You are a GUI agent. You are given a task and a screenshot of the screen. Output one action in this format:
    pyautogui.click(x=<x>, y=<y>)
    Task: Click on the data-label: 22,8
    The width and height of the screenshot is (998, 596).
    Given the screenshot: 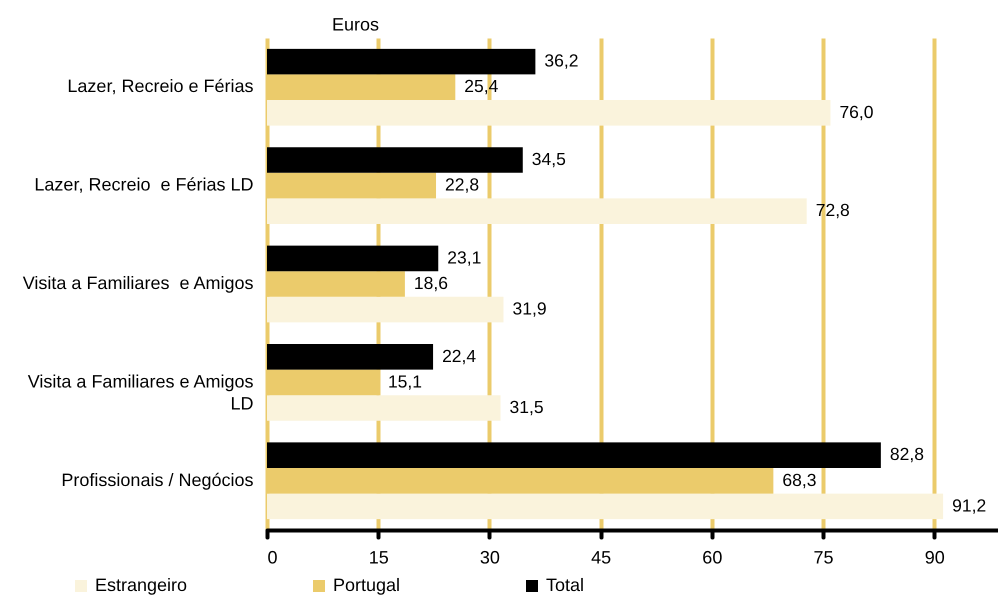 What is the action you would take?
    pyautogui.click(x=462, y=184)
    